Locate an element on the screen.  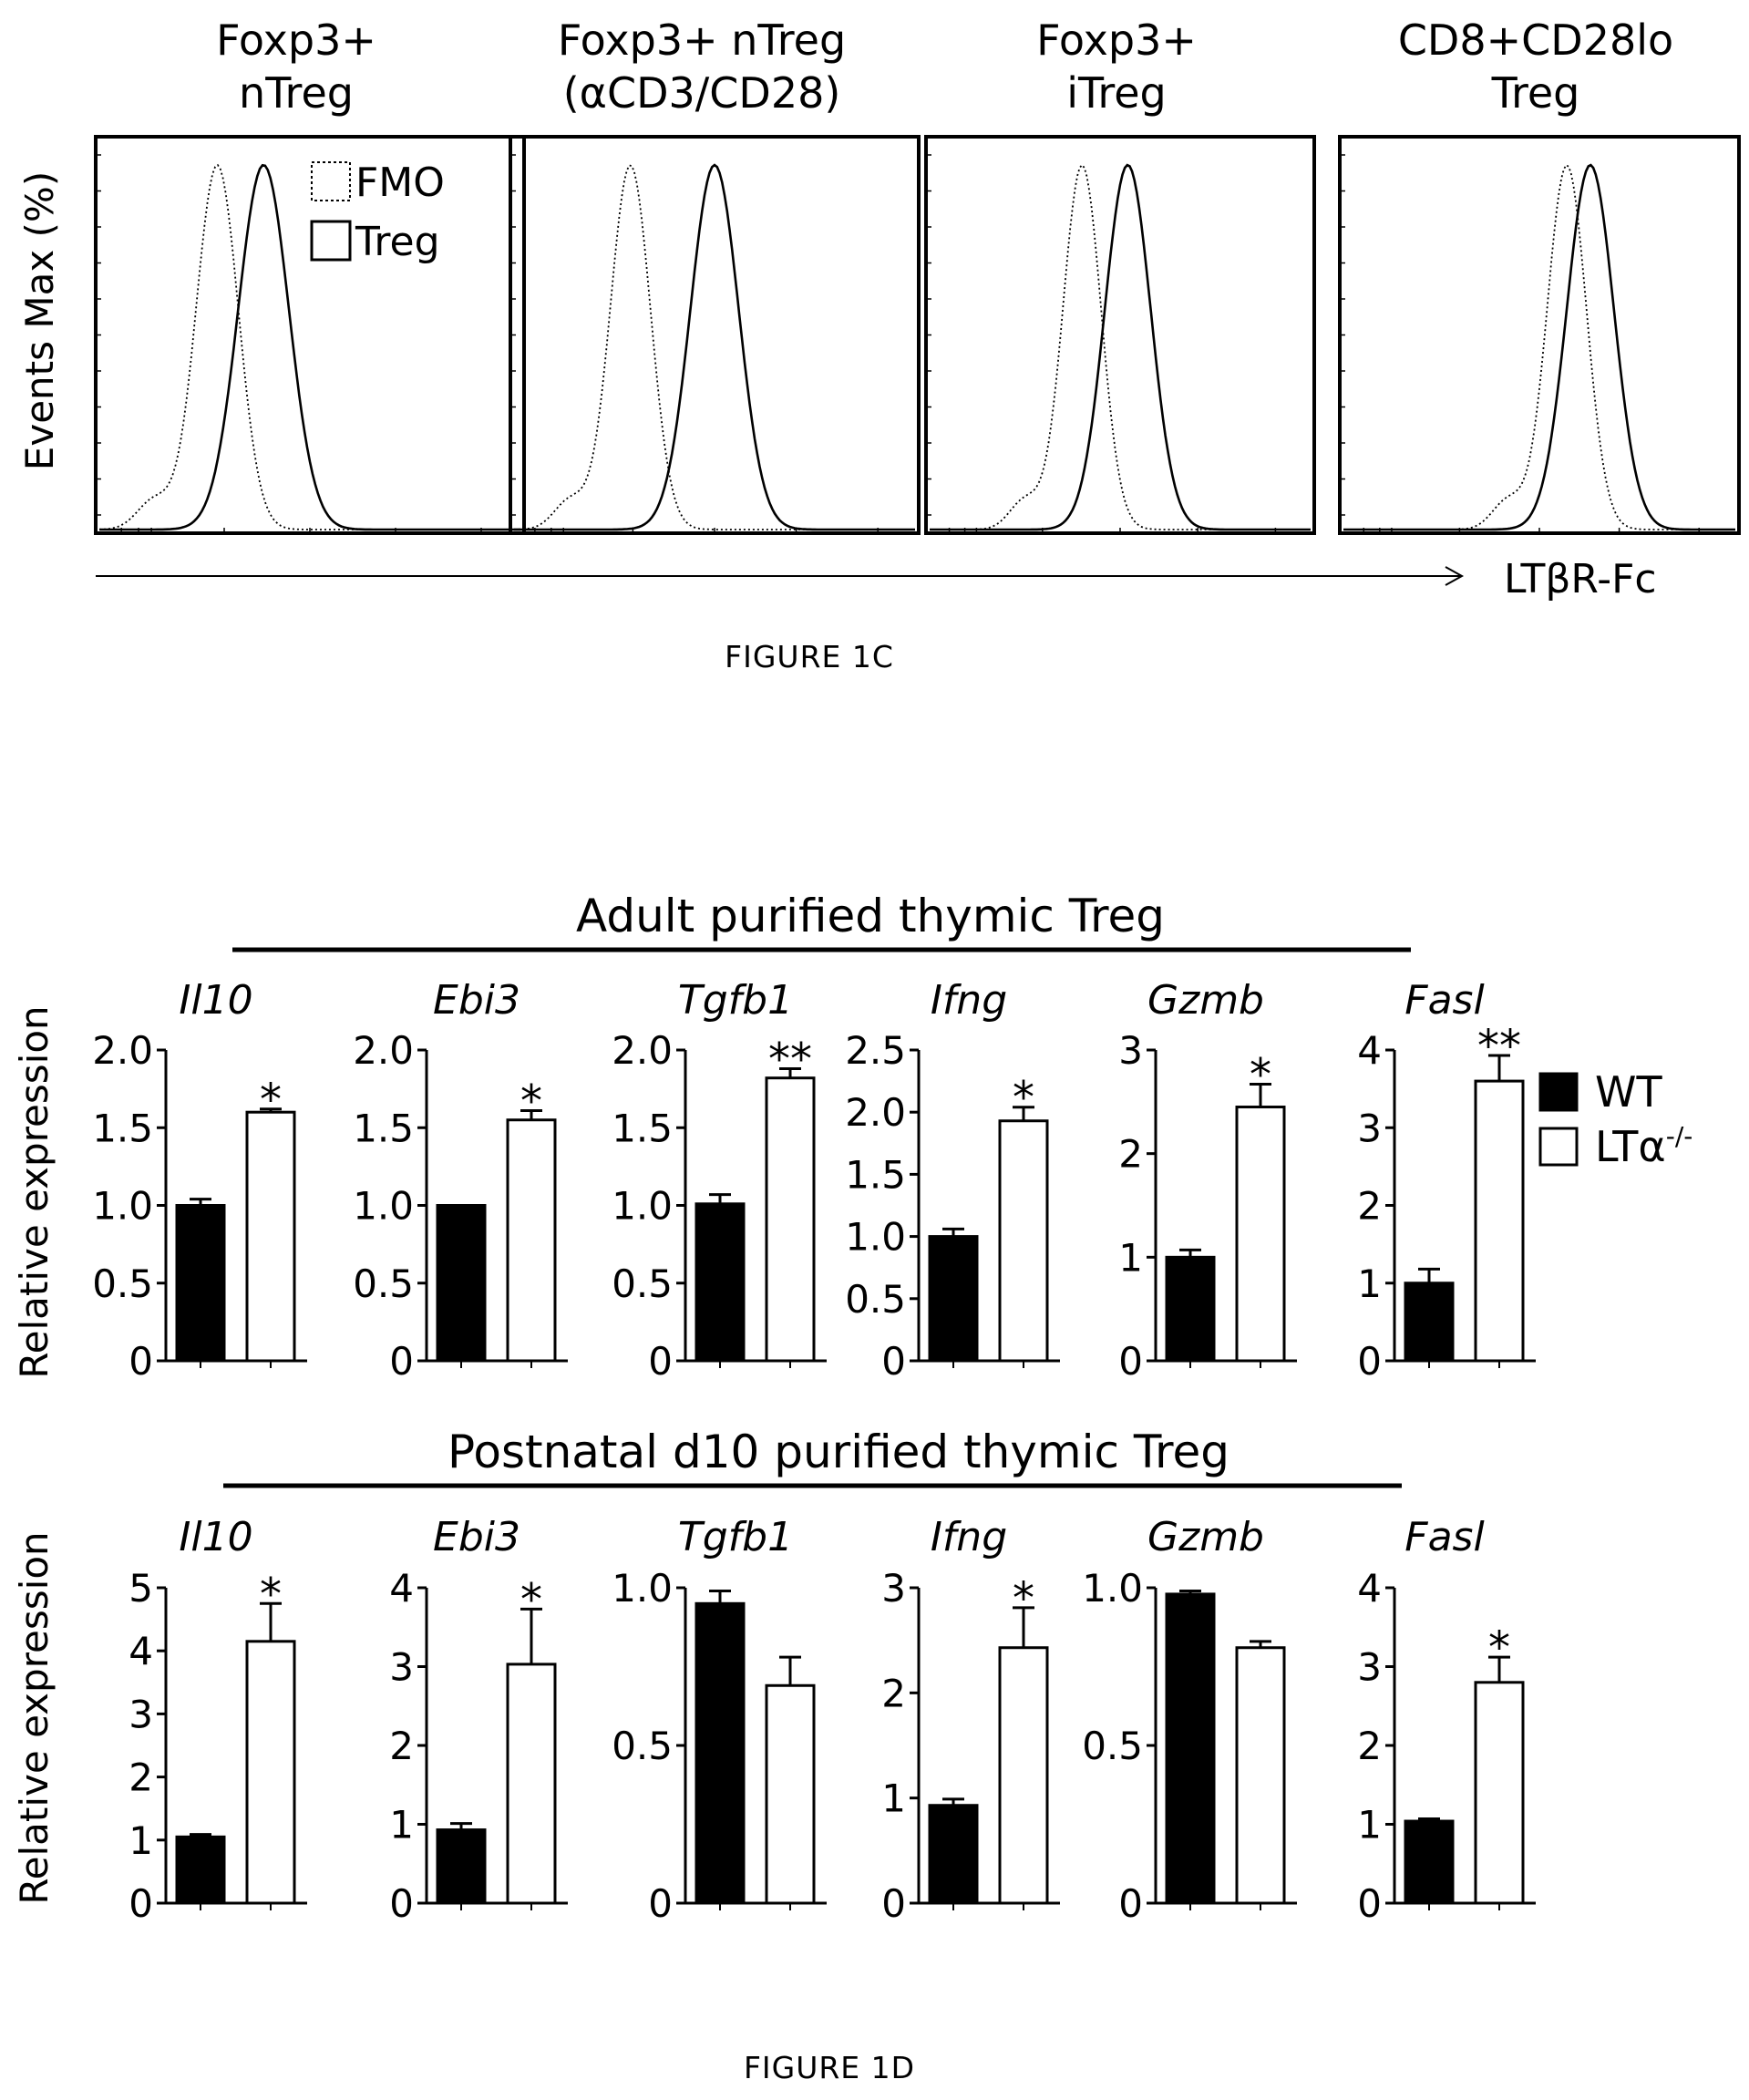
legend-lta-superscript: -/- is located at coordinates (1679, 1136).